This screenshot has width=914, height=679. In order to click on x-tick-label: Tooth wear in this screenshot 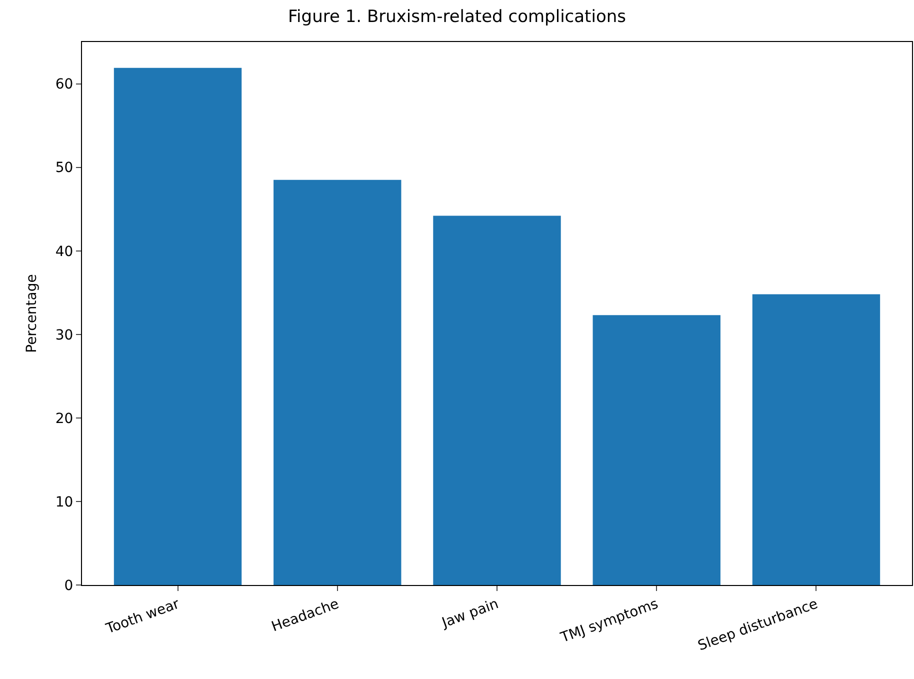, I will do `click(142, 617)`.